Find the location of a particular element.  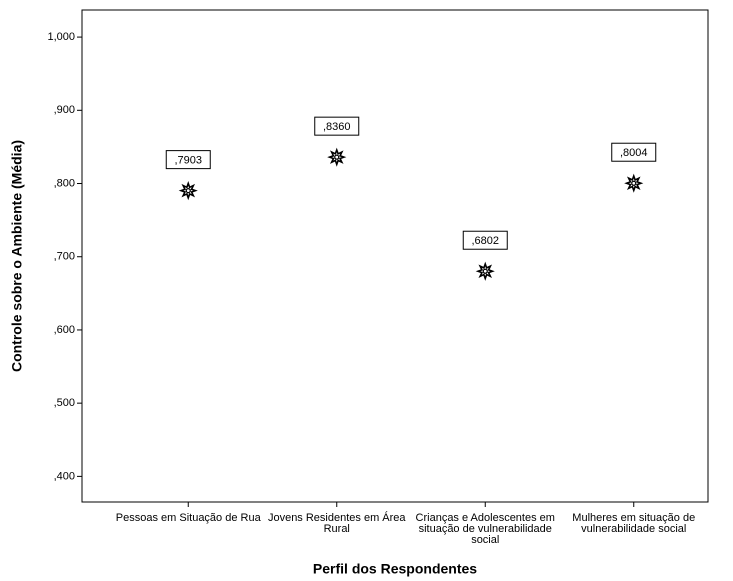

y-tick-label: ,800 is located at coordinates (64, 183).